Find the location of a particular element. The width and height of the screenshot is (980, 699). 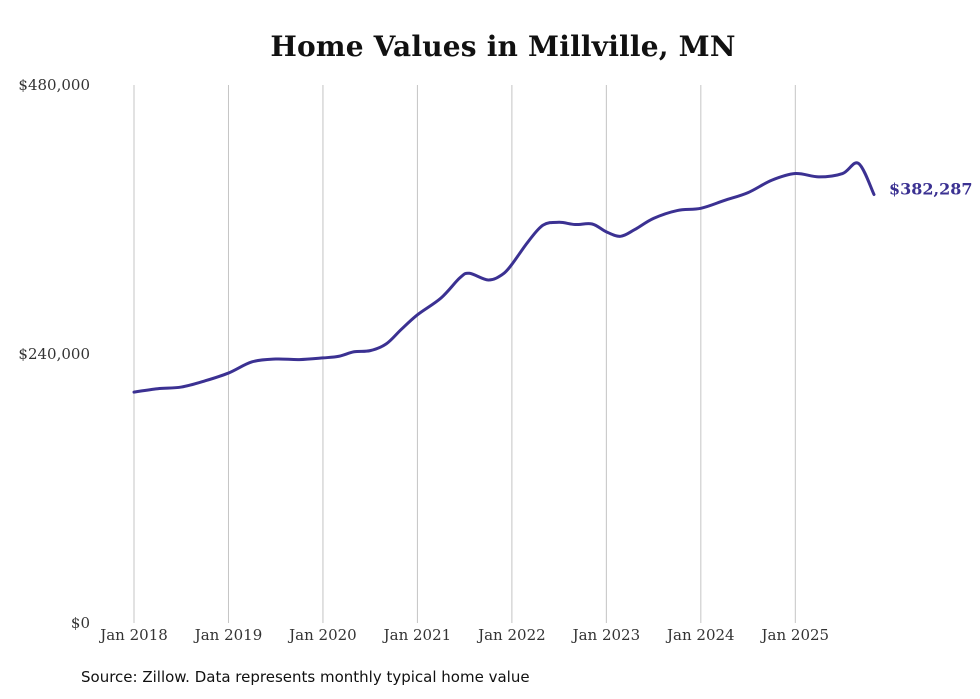

y-tick-label: $480,000 is located at coordinates (54, 85).